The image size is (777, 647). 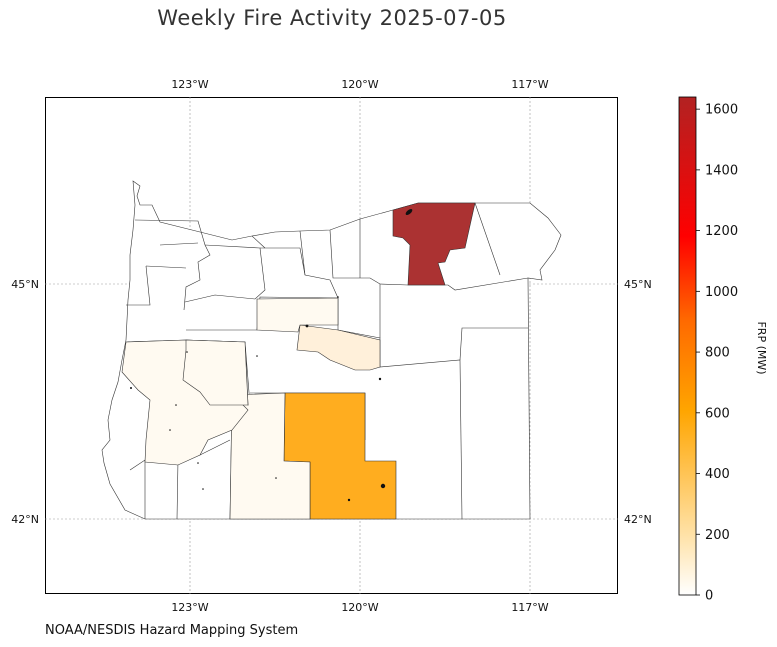 What do you see at coordinates (761, 347) in the screenshot?
I see `colorbar-label: FRP (MW)` at bounding box center [761, 347].